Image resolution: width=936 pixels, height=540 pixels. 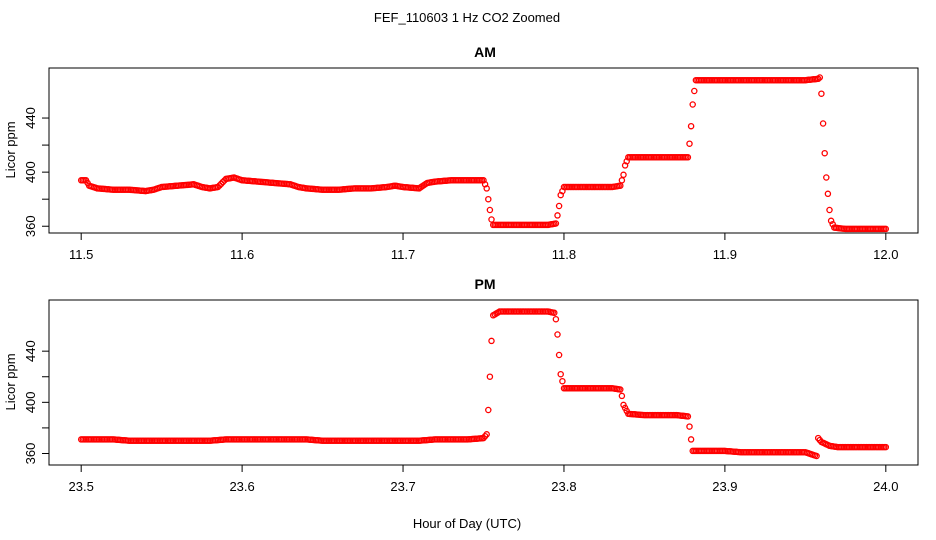 What do you see at coordinates (30, 351) in the screenshot?
I see `pm-y-tick-label: 440` at bounding box center [30, 351].